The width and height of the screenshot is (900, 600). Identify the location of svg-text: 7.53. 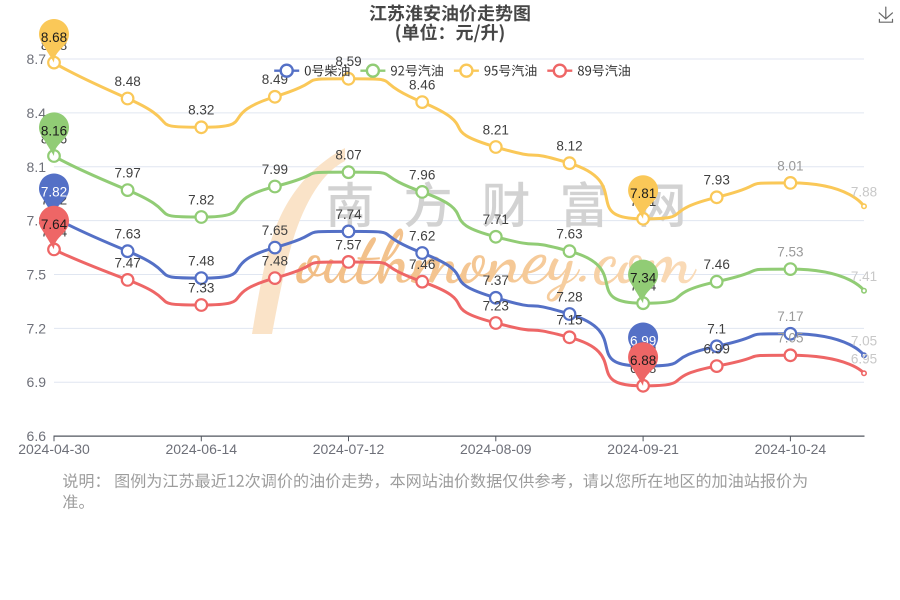
(790, 252).